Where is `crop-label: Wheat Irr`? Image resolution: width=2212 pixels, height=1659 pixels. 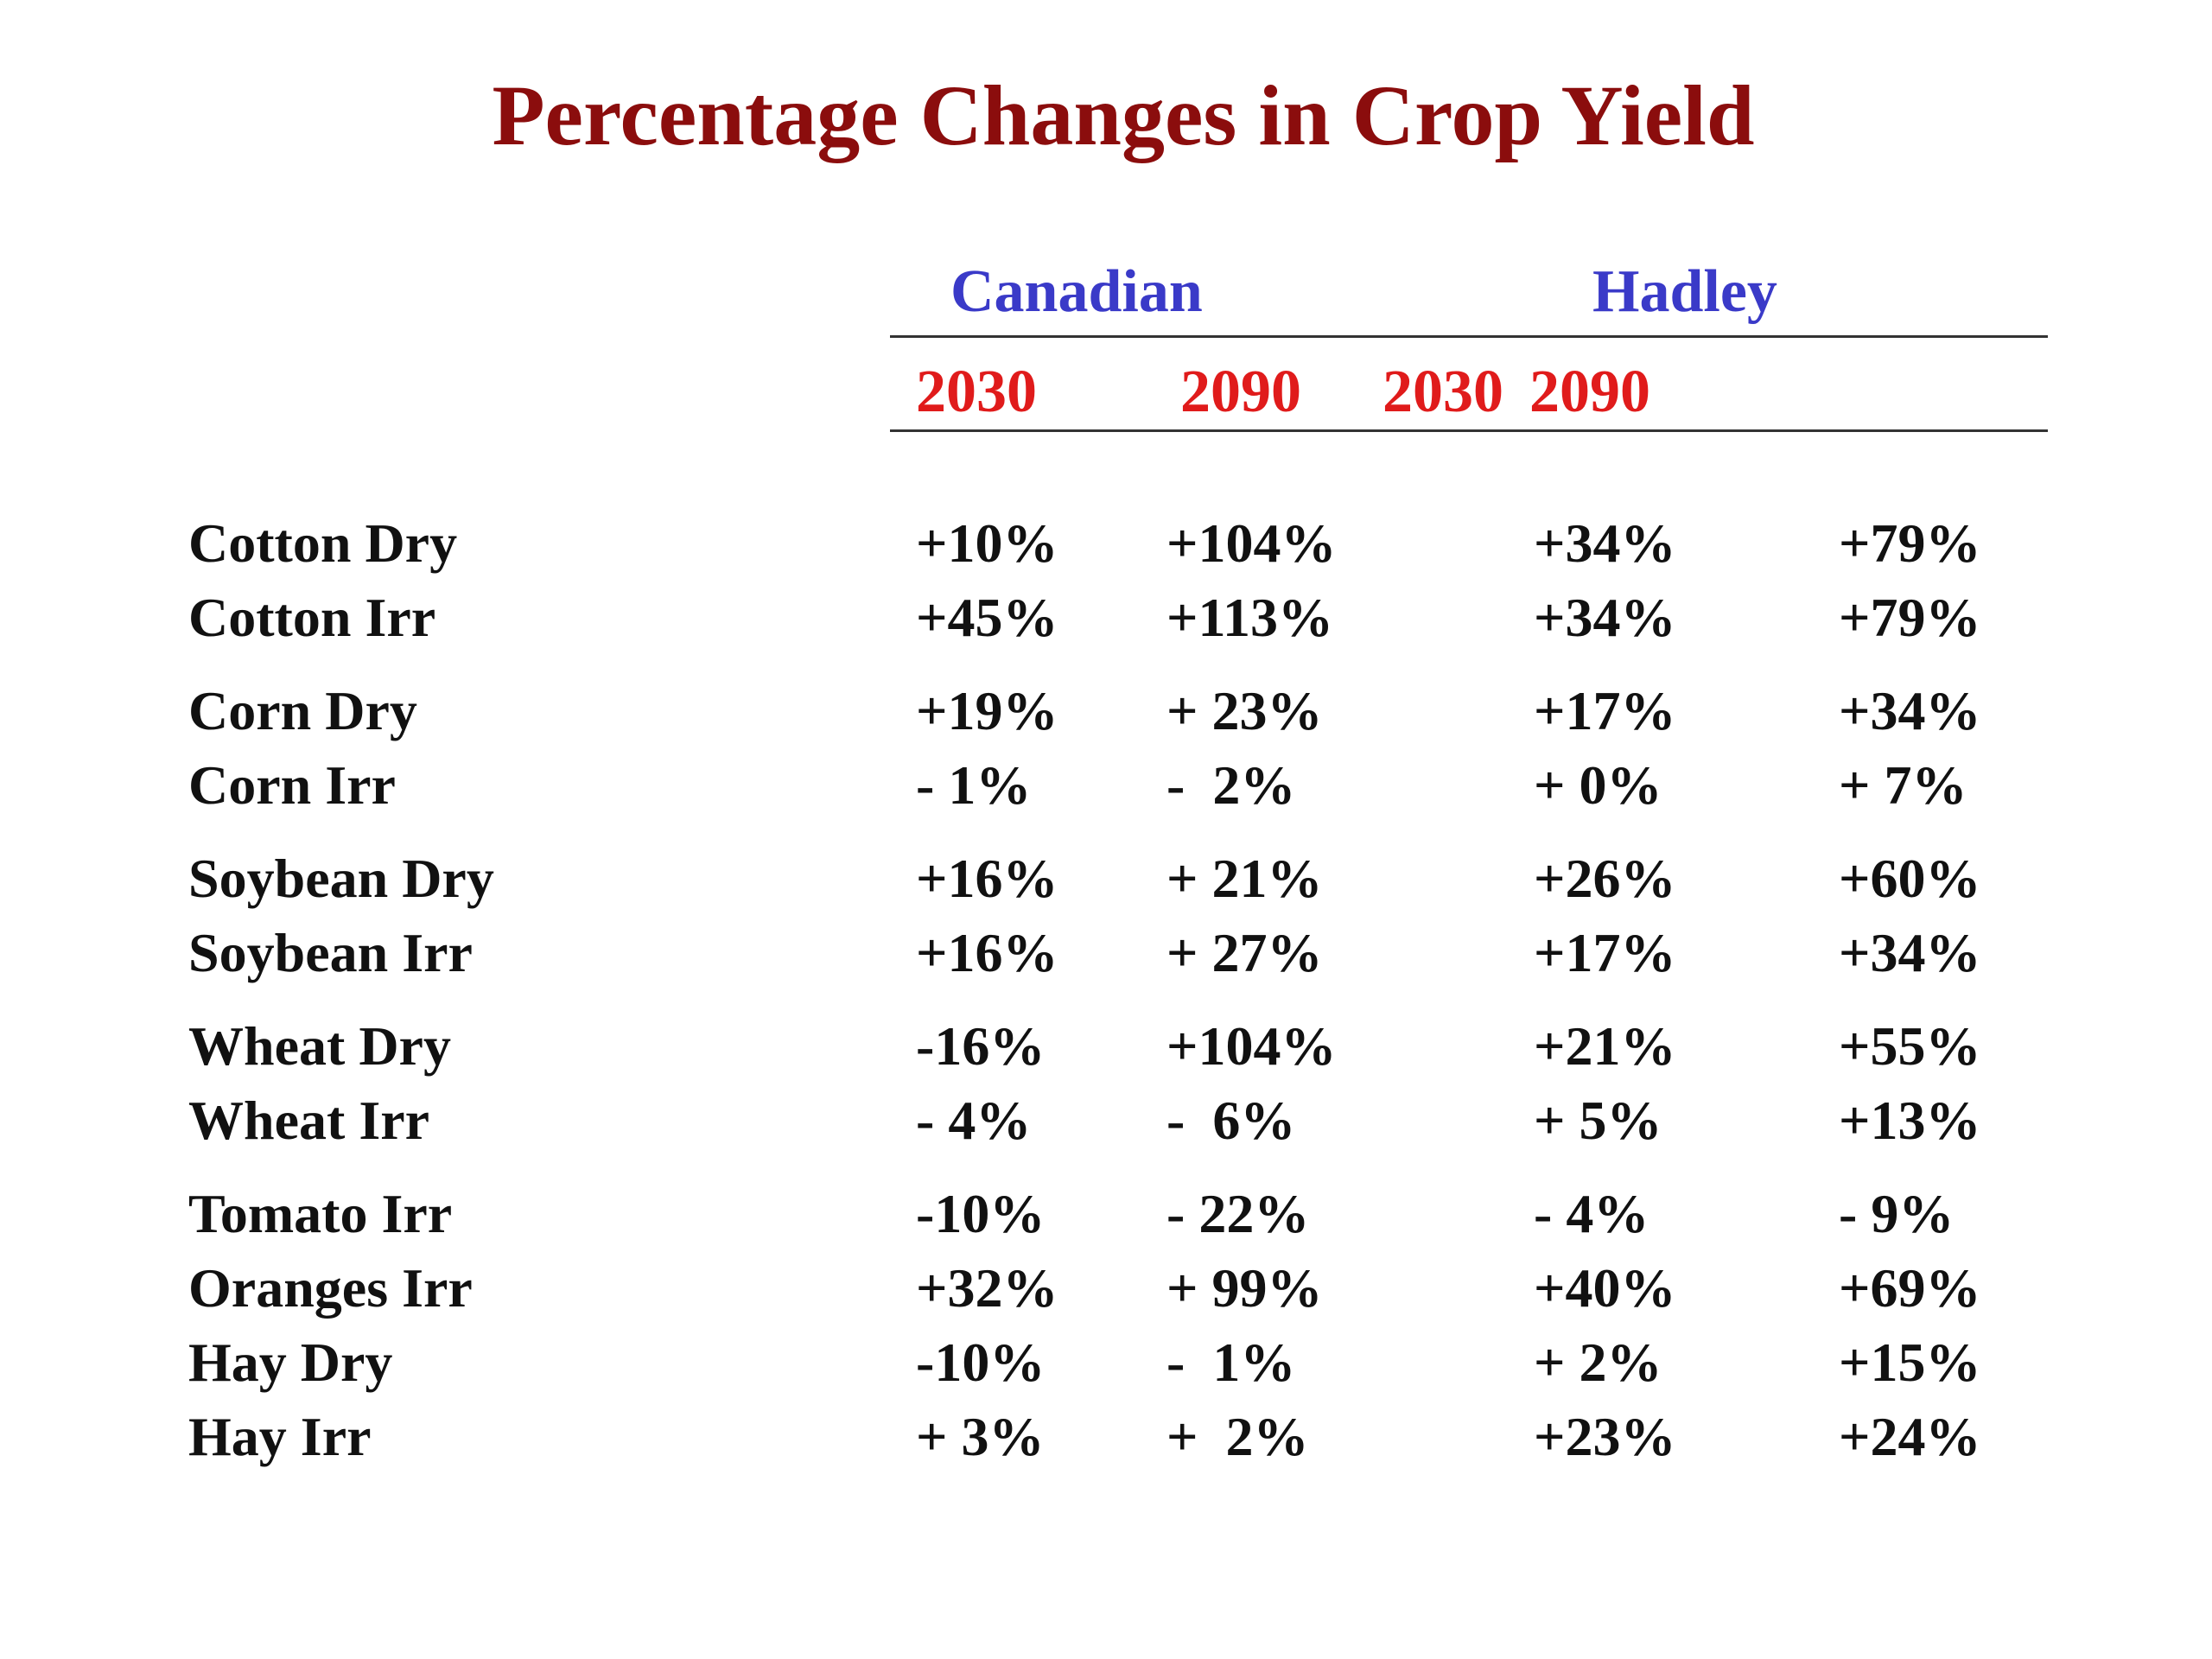 crop-label: Wheat Irr is located at coordinates (309, 1120).